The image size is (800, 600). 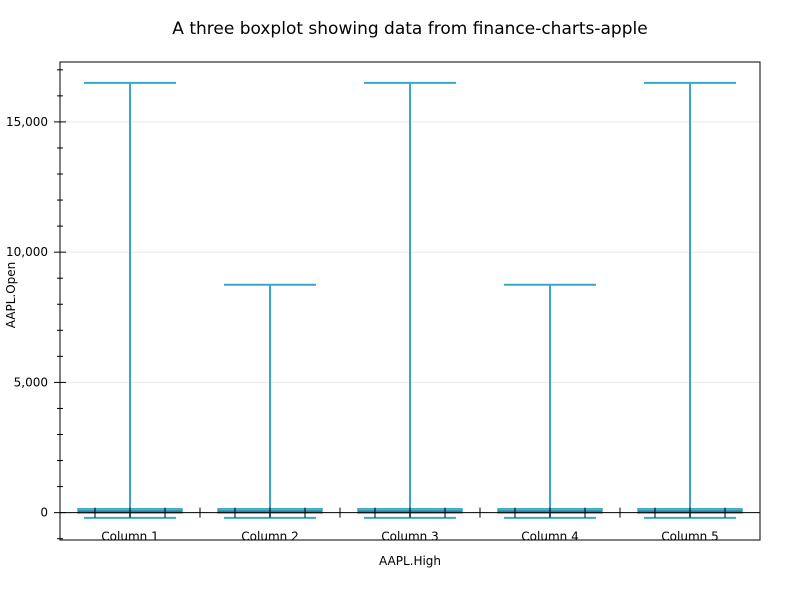 What do you see at coordinates (549, 537) in the screenshot?
I see `x-tick-label: Column 4` at bounding box center [549, 537].